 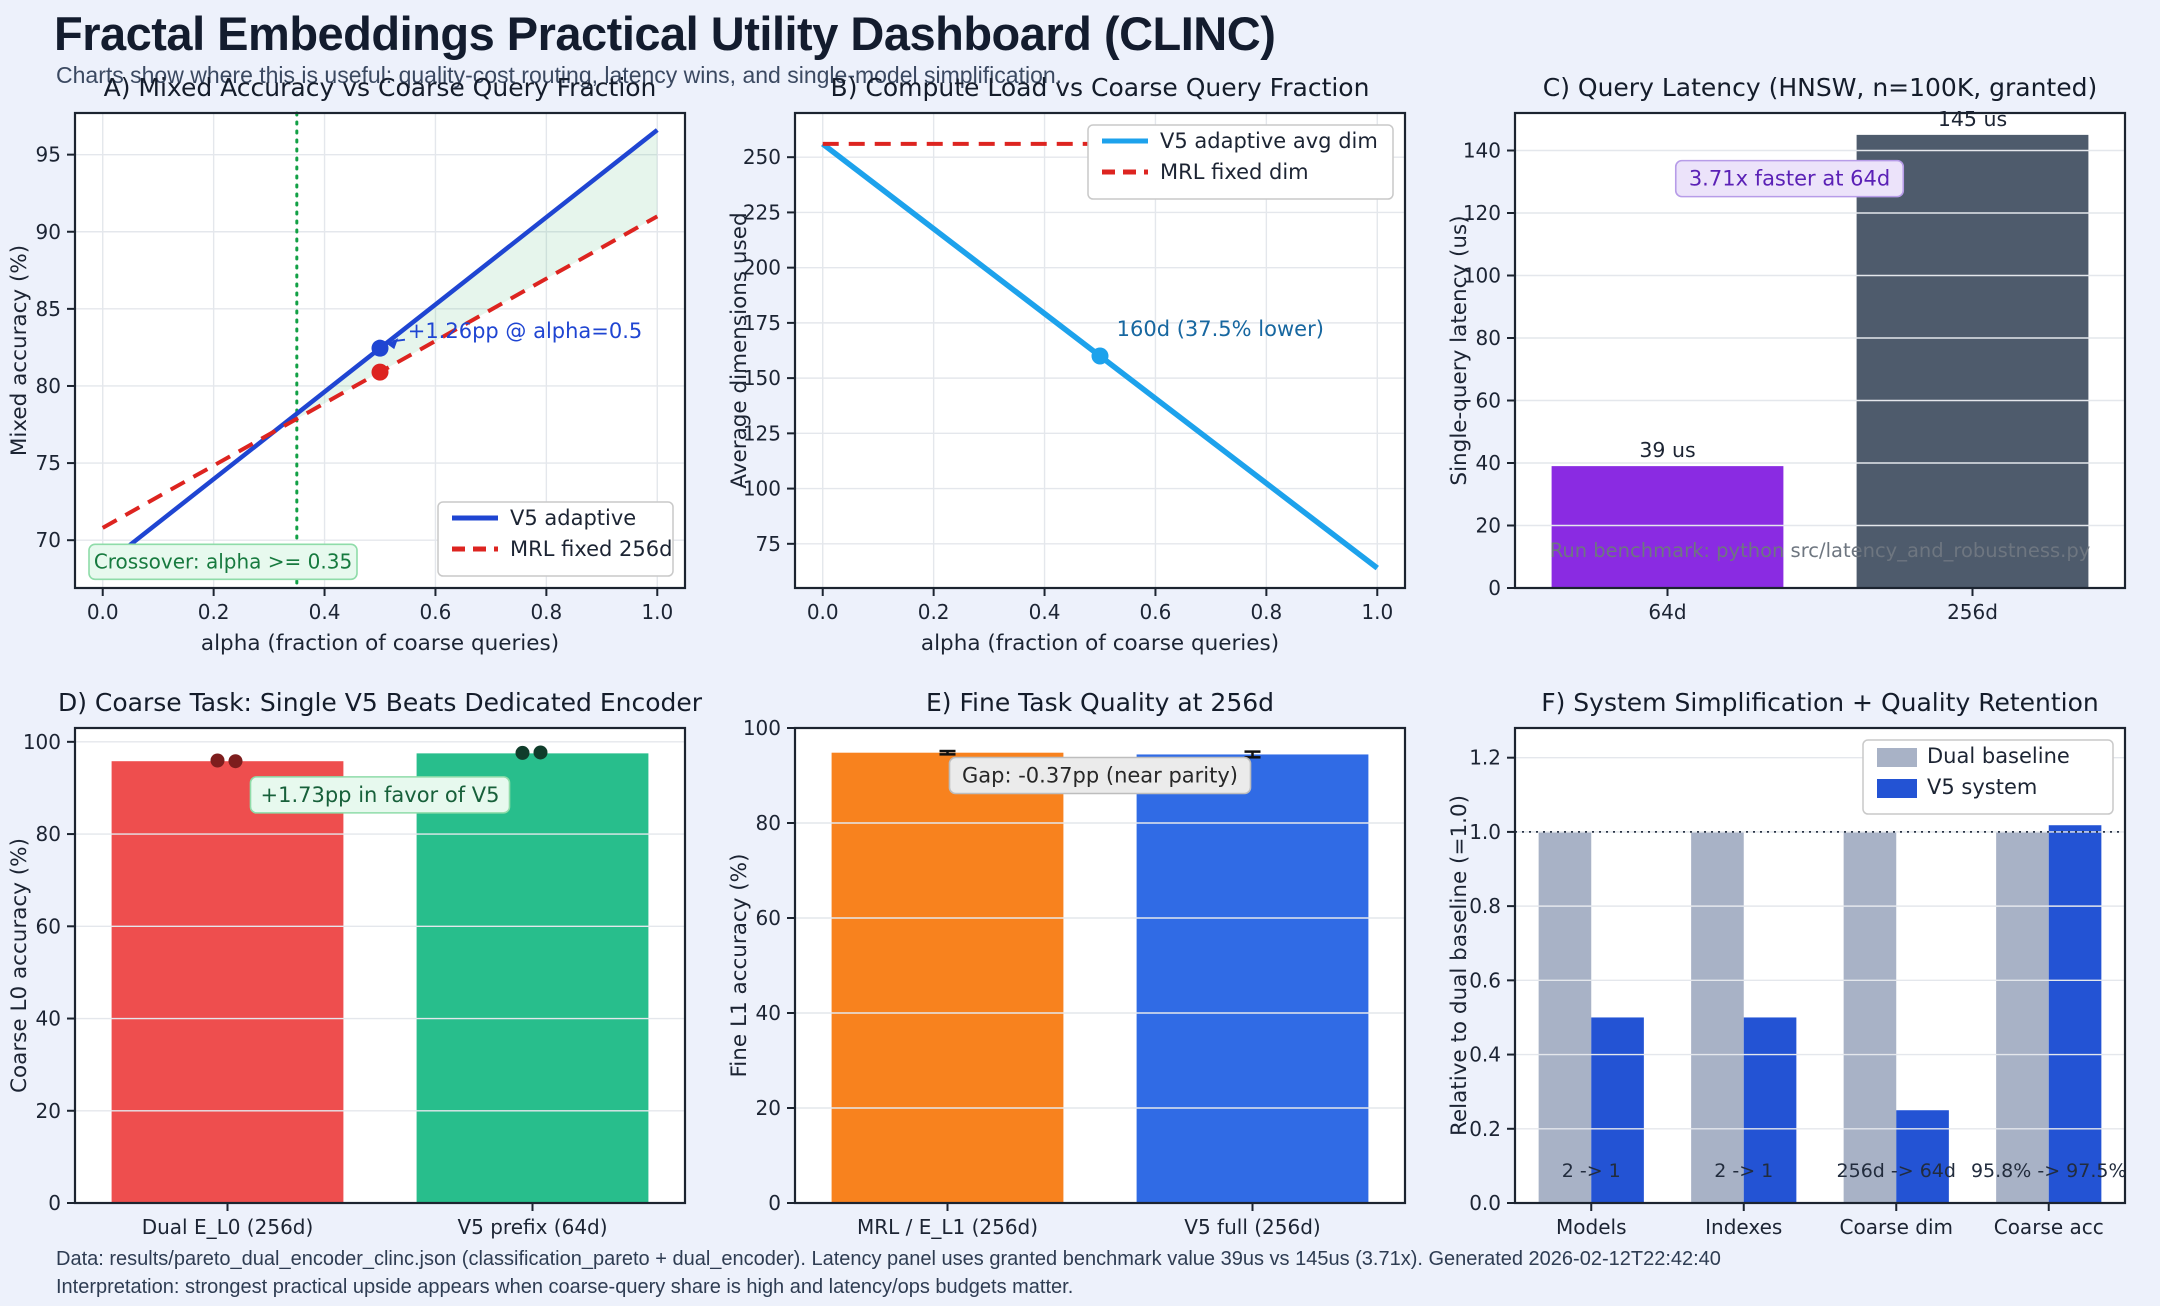 I want to click on bar-coarse-acc-v5, so click(x=2075, y=1014).